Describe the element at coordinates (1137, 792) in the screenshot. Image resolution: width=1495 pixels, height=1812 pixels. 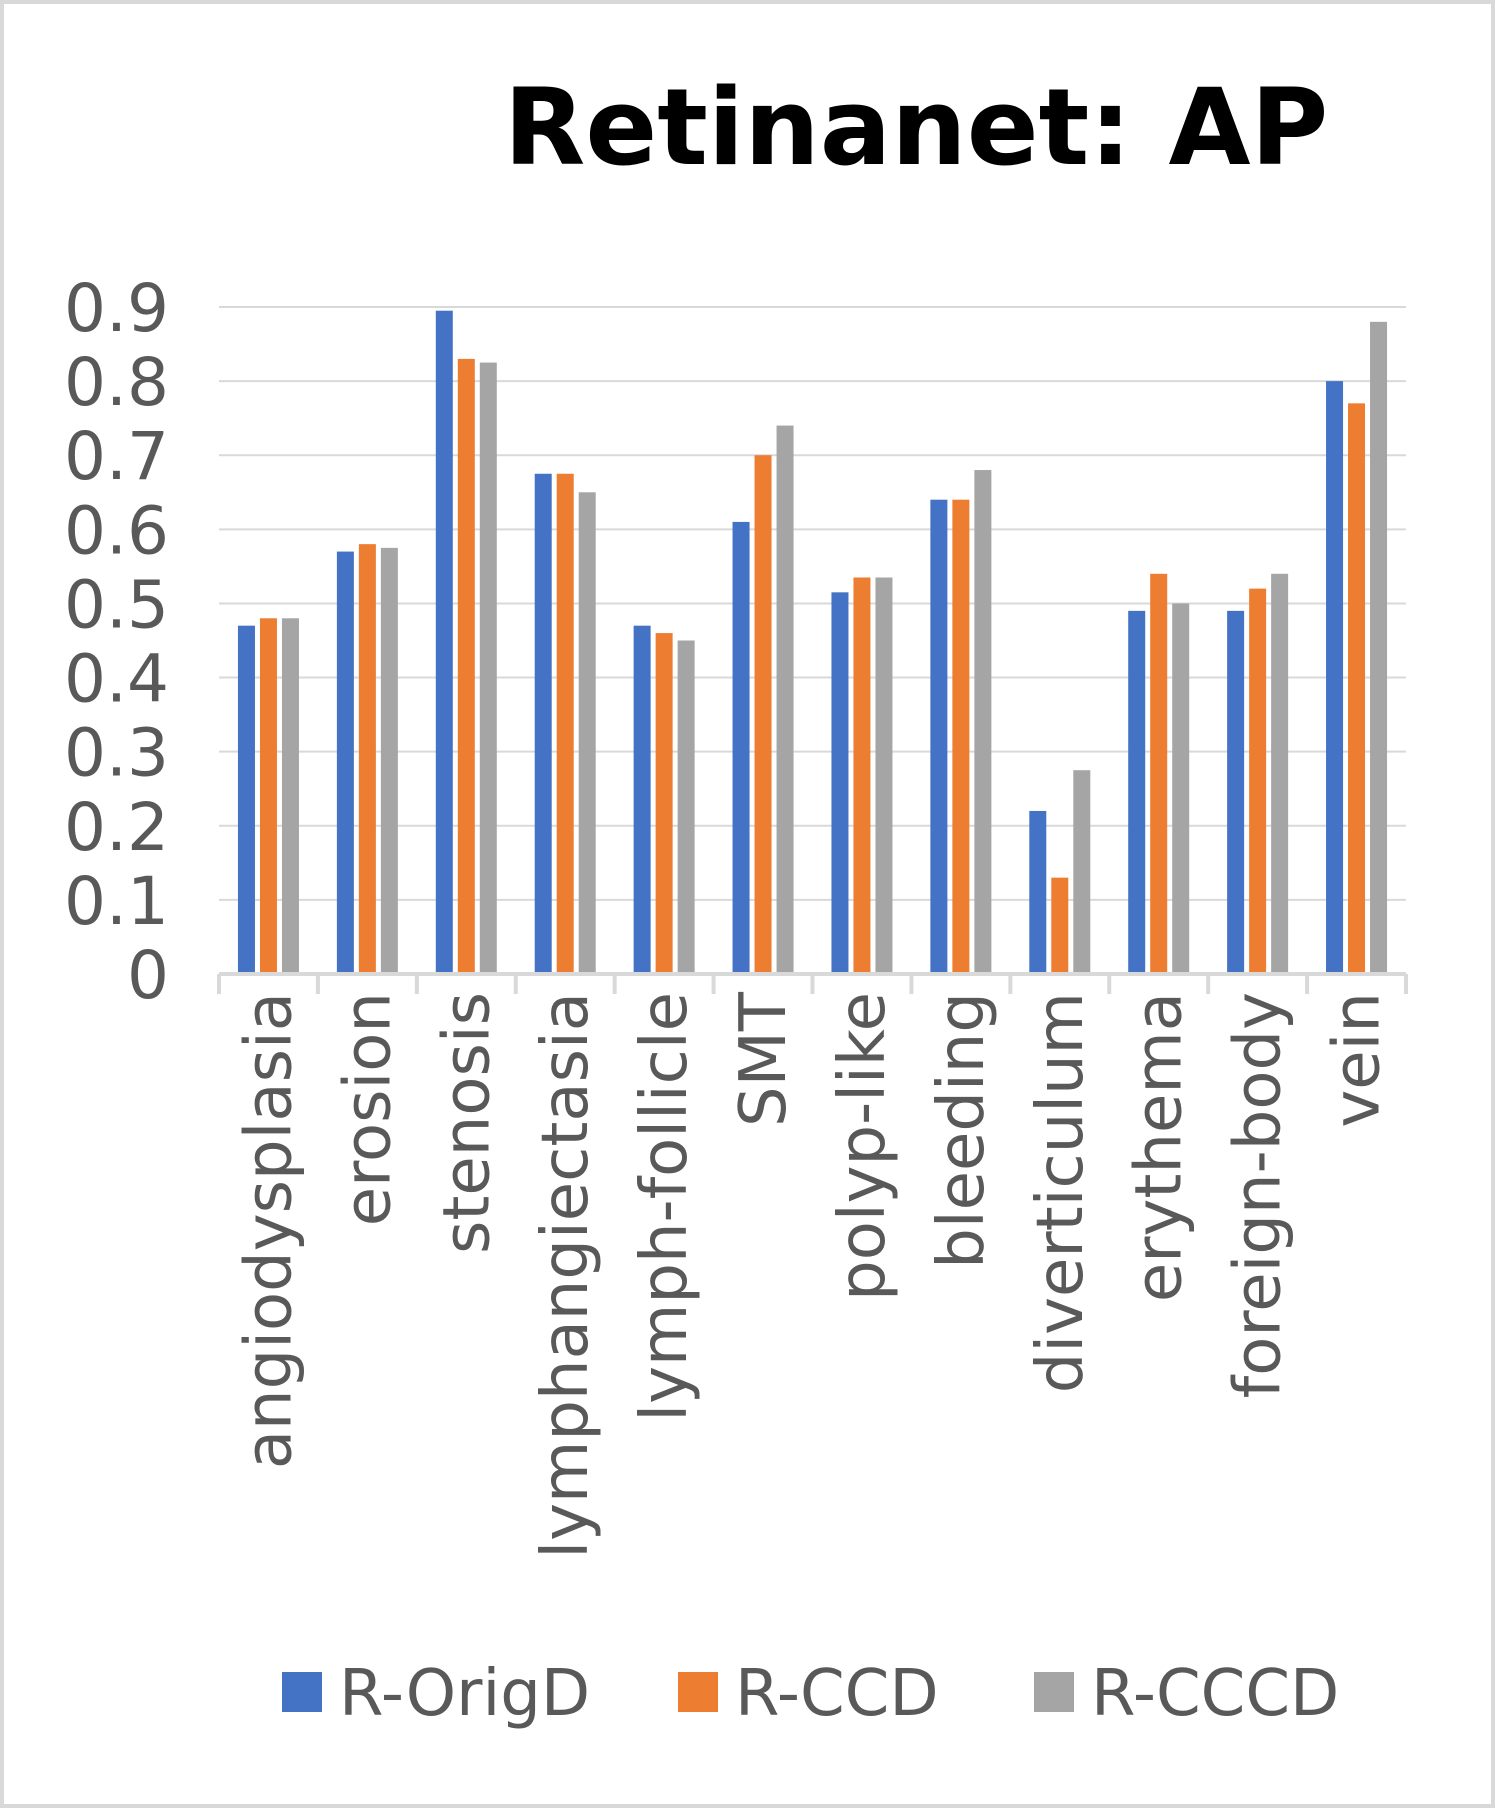
I see `bar-R-OrigD-erythema` at that location.